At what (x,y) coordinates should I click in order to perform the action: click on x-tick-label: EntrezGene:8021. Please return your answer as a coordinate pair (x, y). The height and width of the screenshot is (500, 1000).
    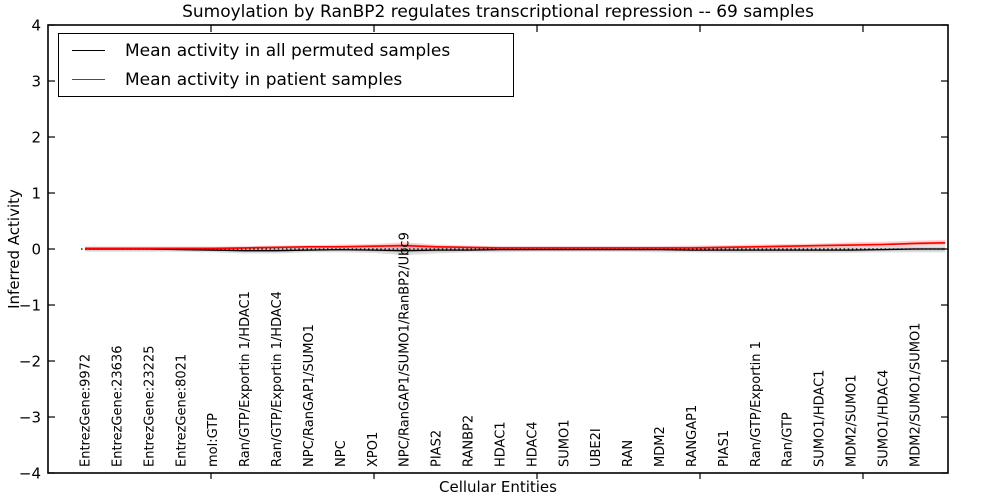
    Looking at the image, I should click on (181, 410).